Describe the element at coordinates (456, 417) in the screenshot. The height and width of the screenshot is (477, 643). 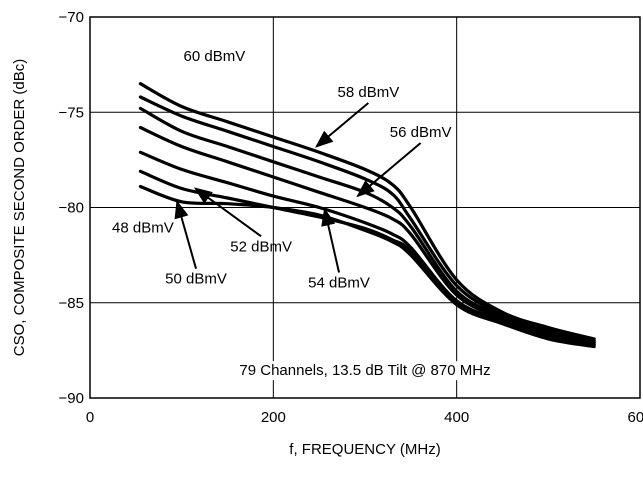
I see `x-tick-label: 400` at that location.